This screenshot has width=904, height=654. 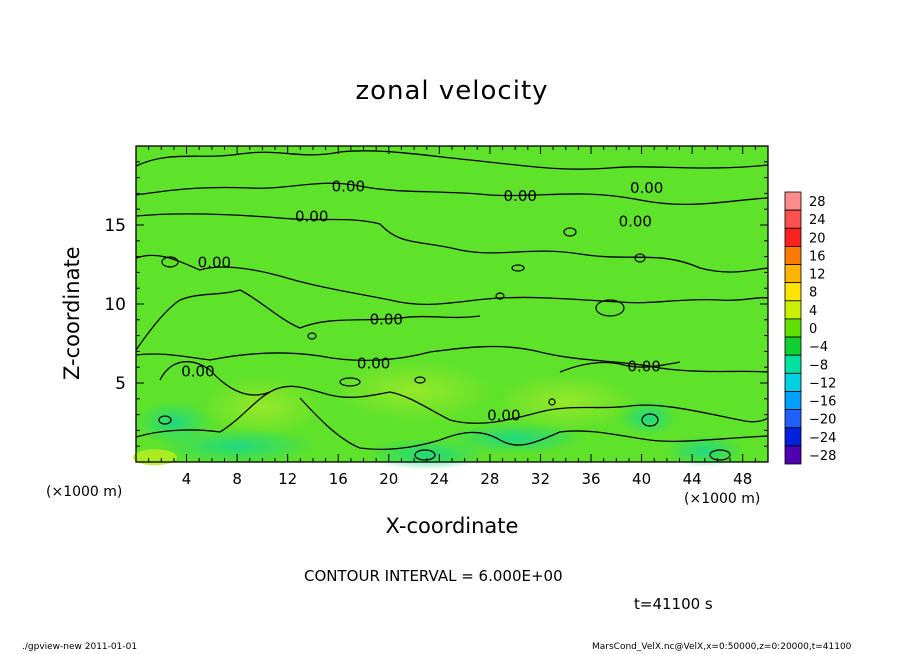 I want to click on y-tick-label: 5, so click(x=120, y=384).